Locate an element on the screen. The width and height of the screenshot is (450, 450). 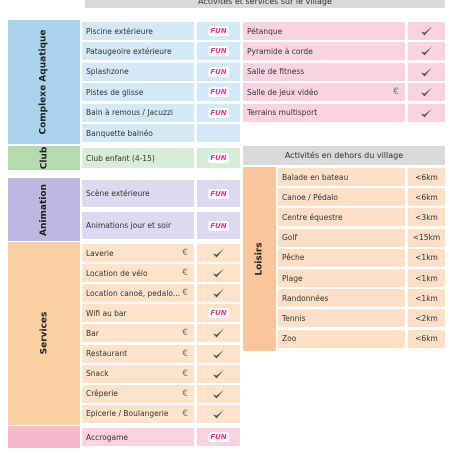
distance: <15km is located at coordinates (426, 237).